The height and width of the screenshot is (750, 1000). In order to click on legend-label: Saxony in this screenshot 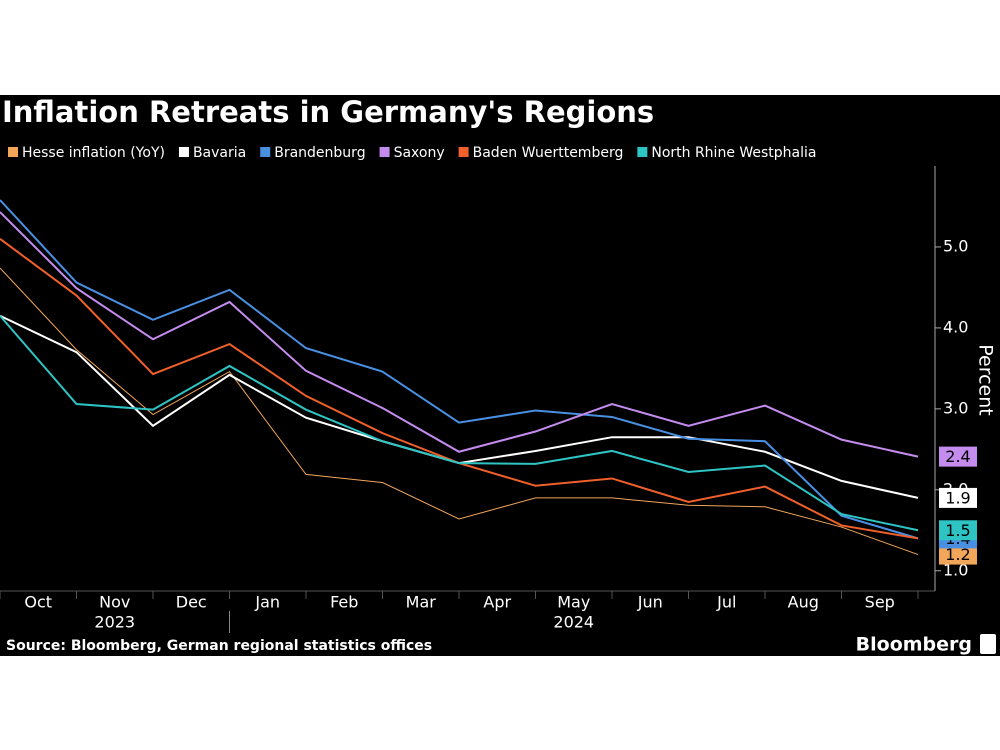, I will do `click(419, 153)`.